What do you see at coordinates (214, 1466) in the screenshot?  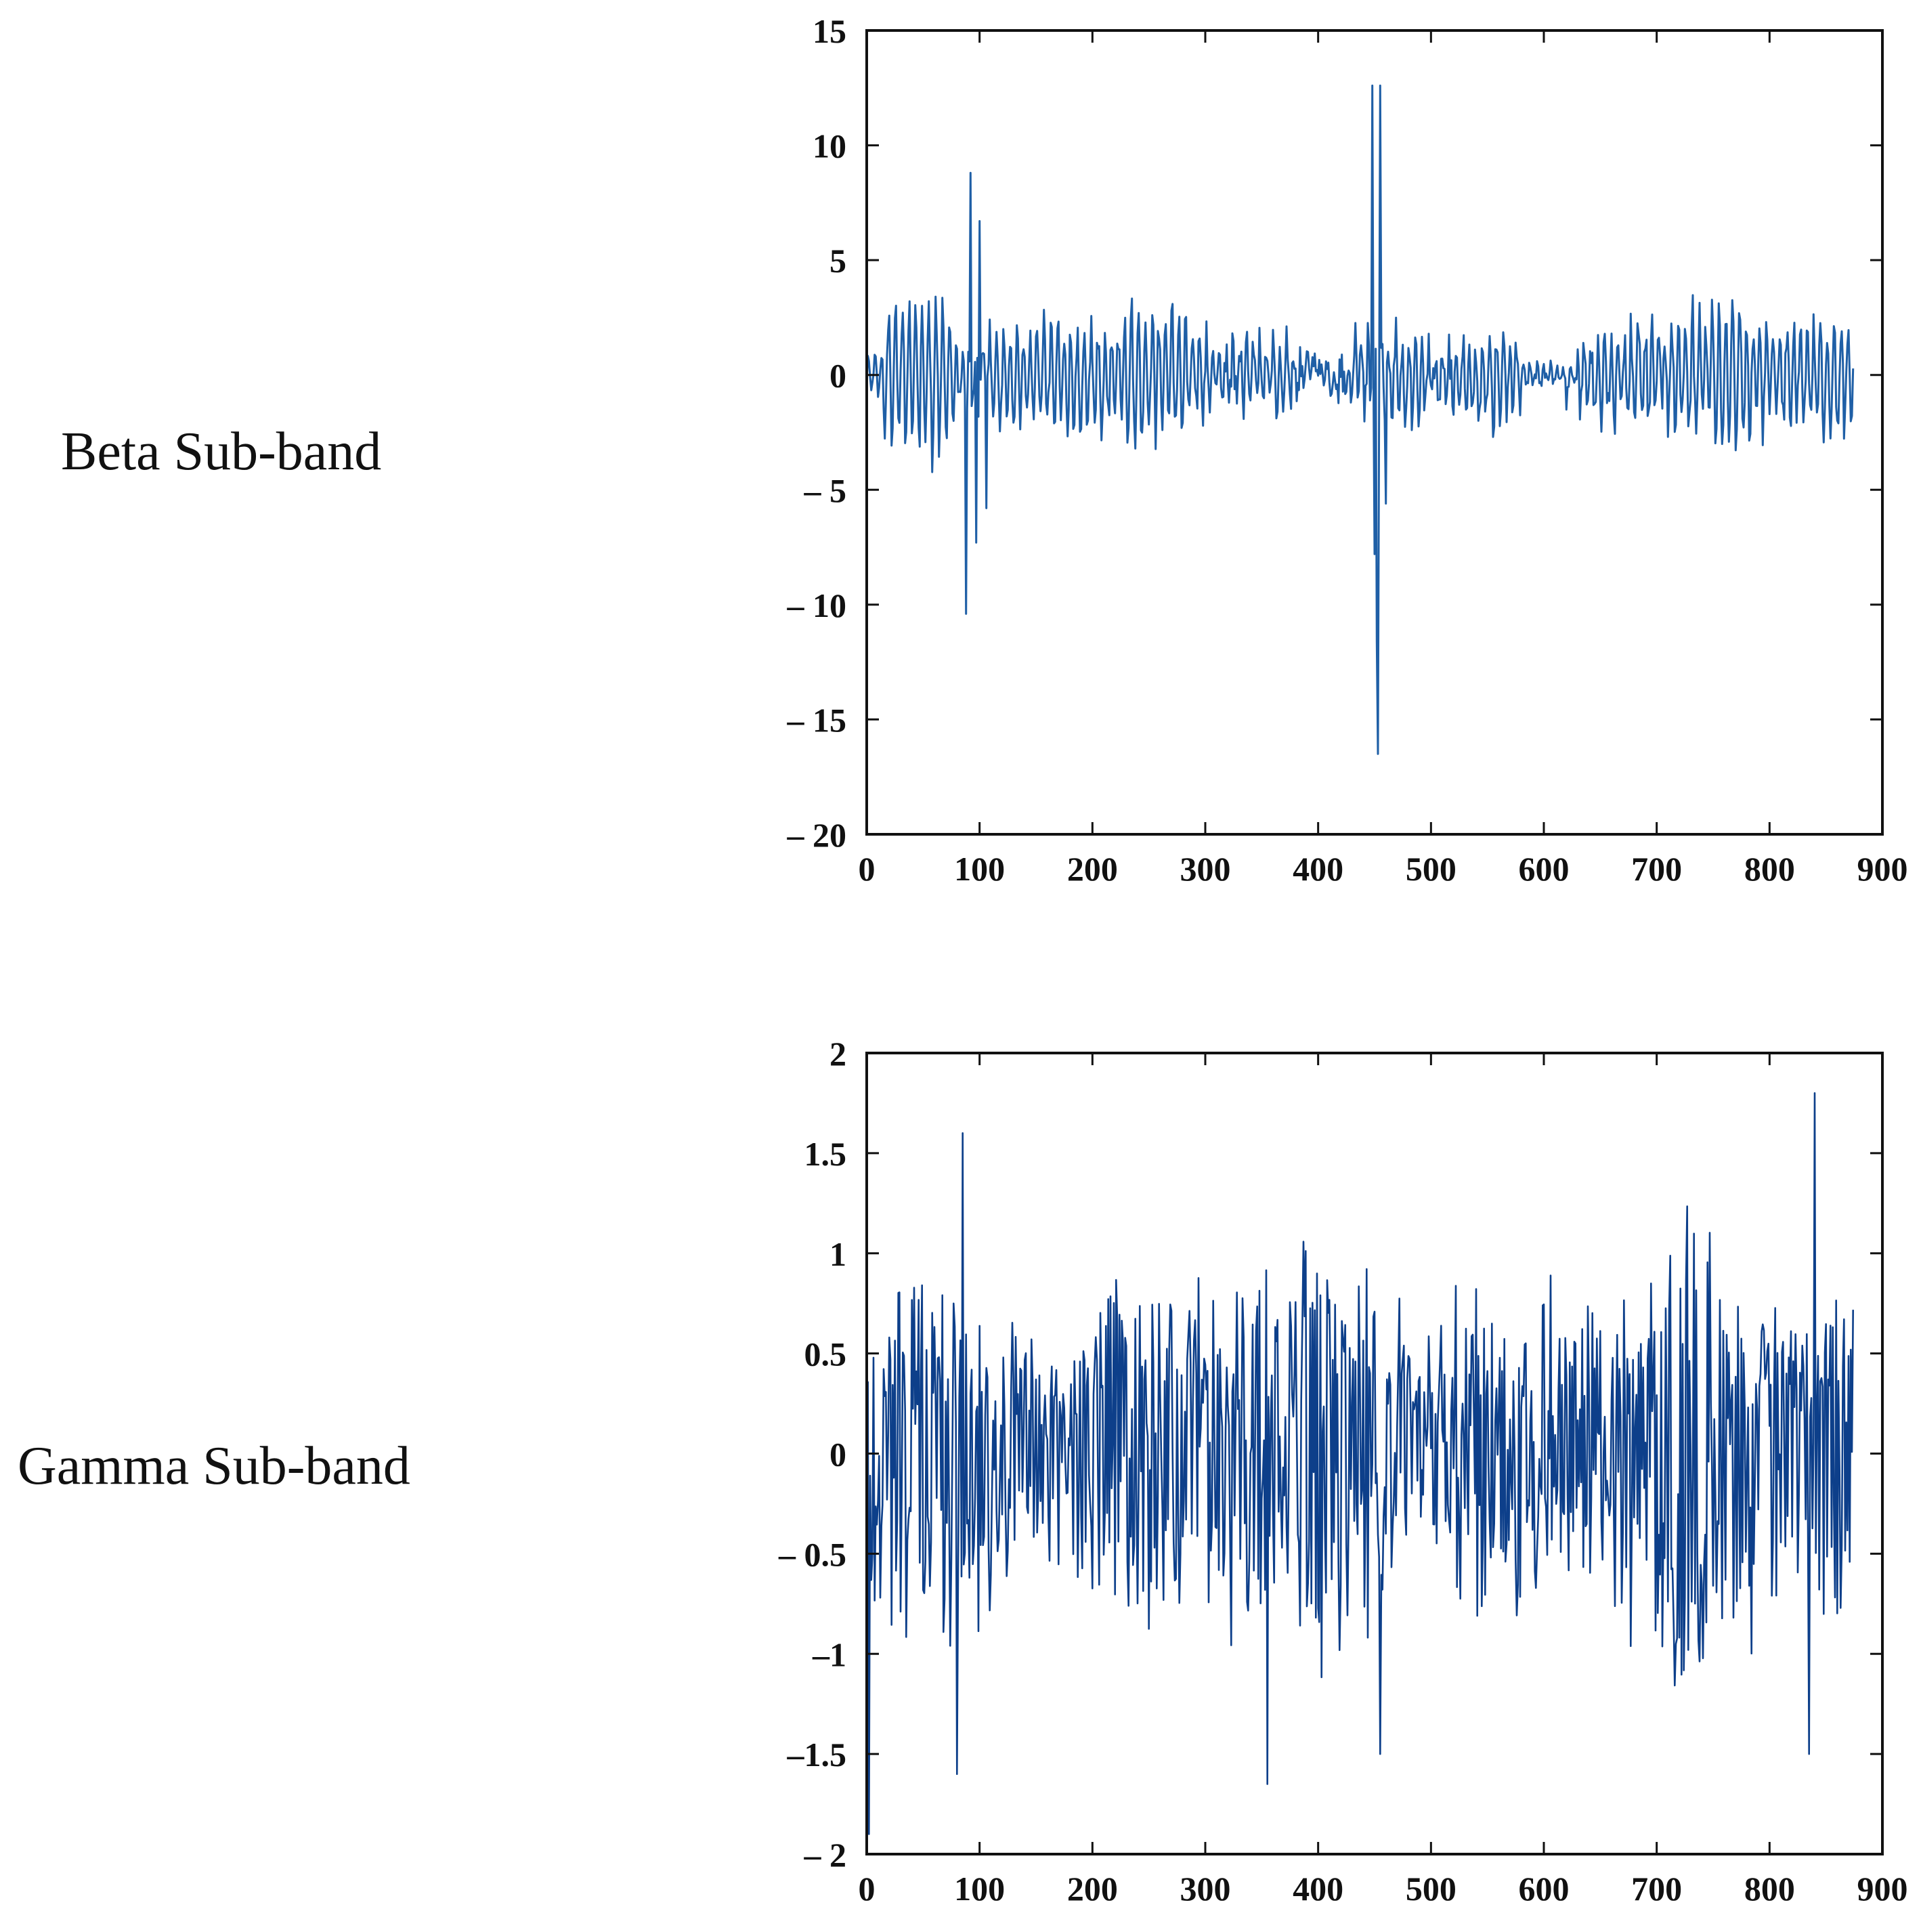 I see `gamma-subband-label: Gamma Sub-band` at bounding box center [214, 1466].